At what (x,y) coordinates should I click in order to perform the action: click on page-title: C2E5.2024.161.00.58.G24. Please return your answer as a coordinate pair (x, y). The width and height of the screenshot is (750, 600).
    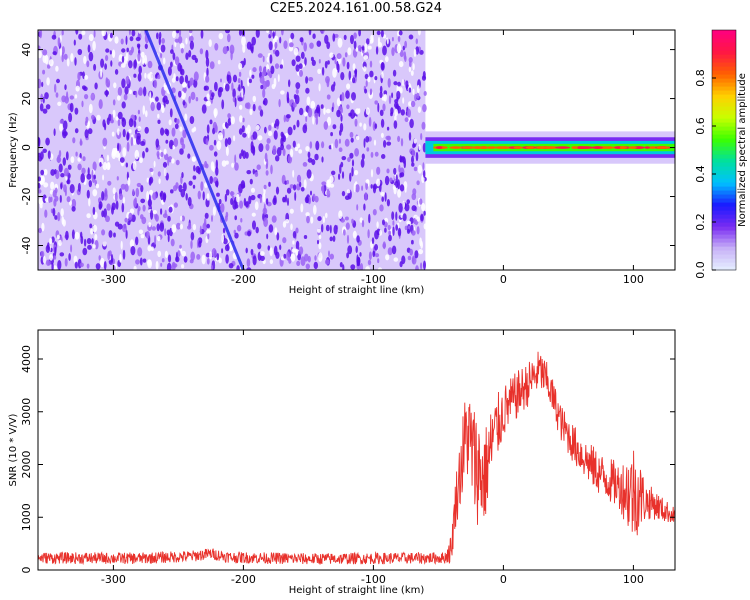
    Looking at the image, I should click on (356, 8).